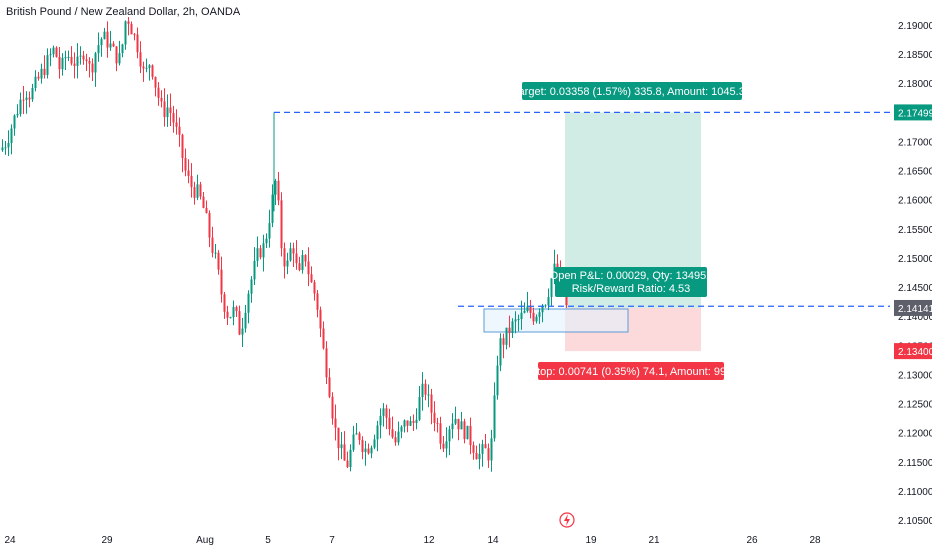 Image resolution: width=932 pixels, height=550 pixels. Describe the element at coordinates (631, 289) in the screenshot. I see `risk-reward-label: Risk/Reward Ratio: 4.53` at that location.